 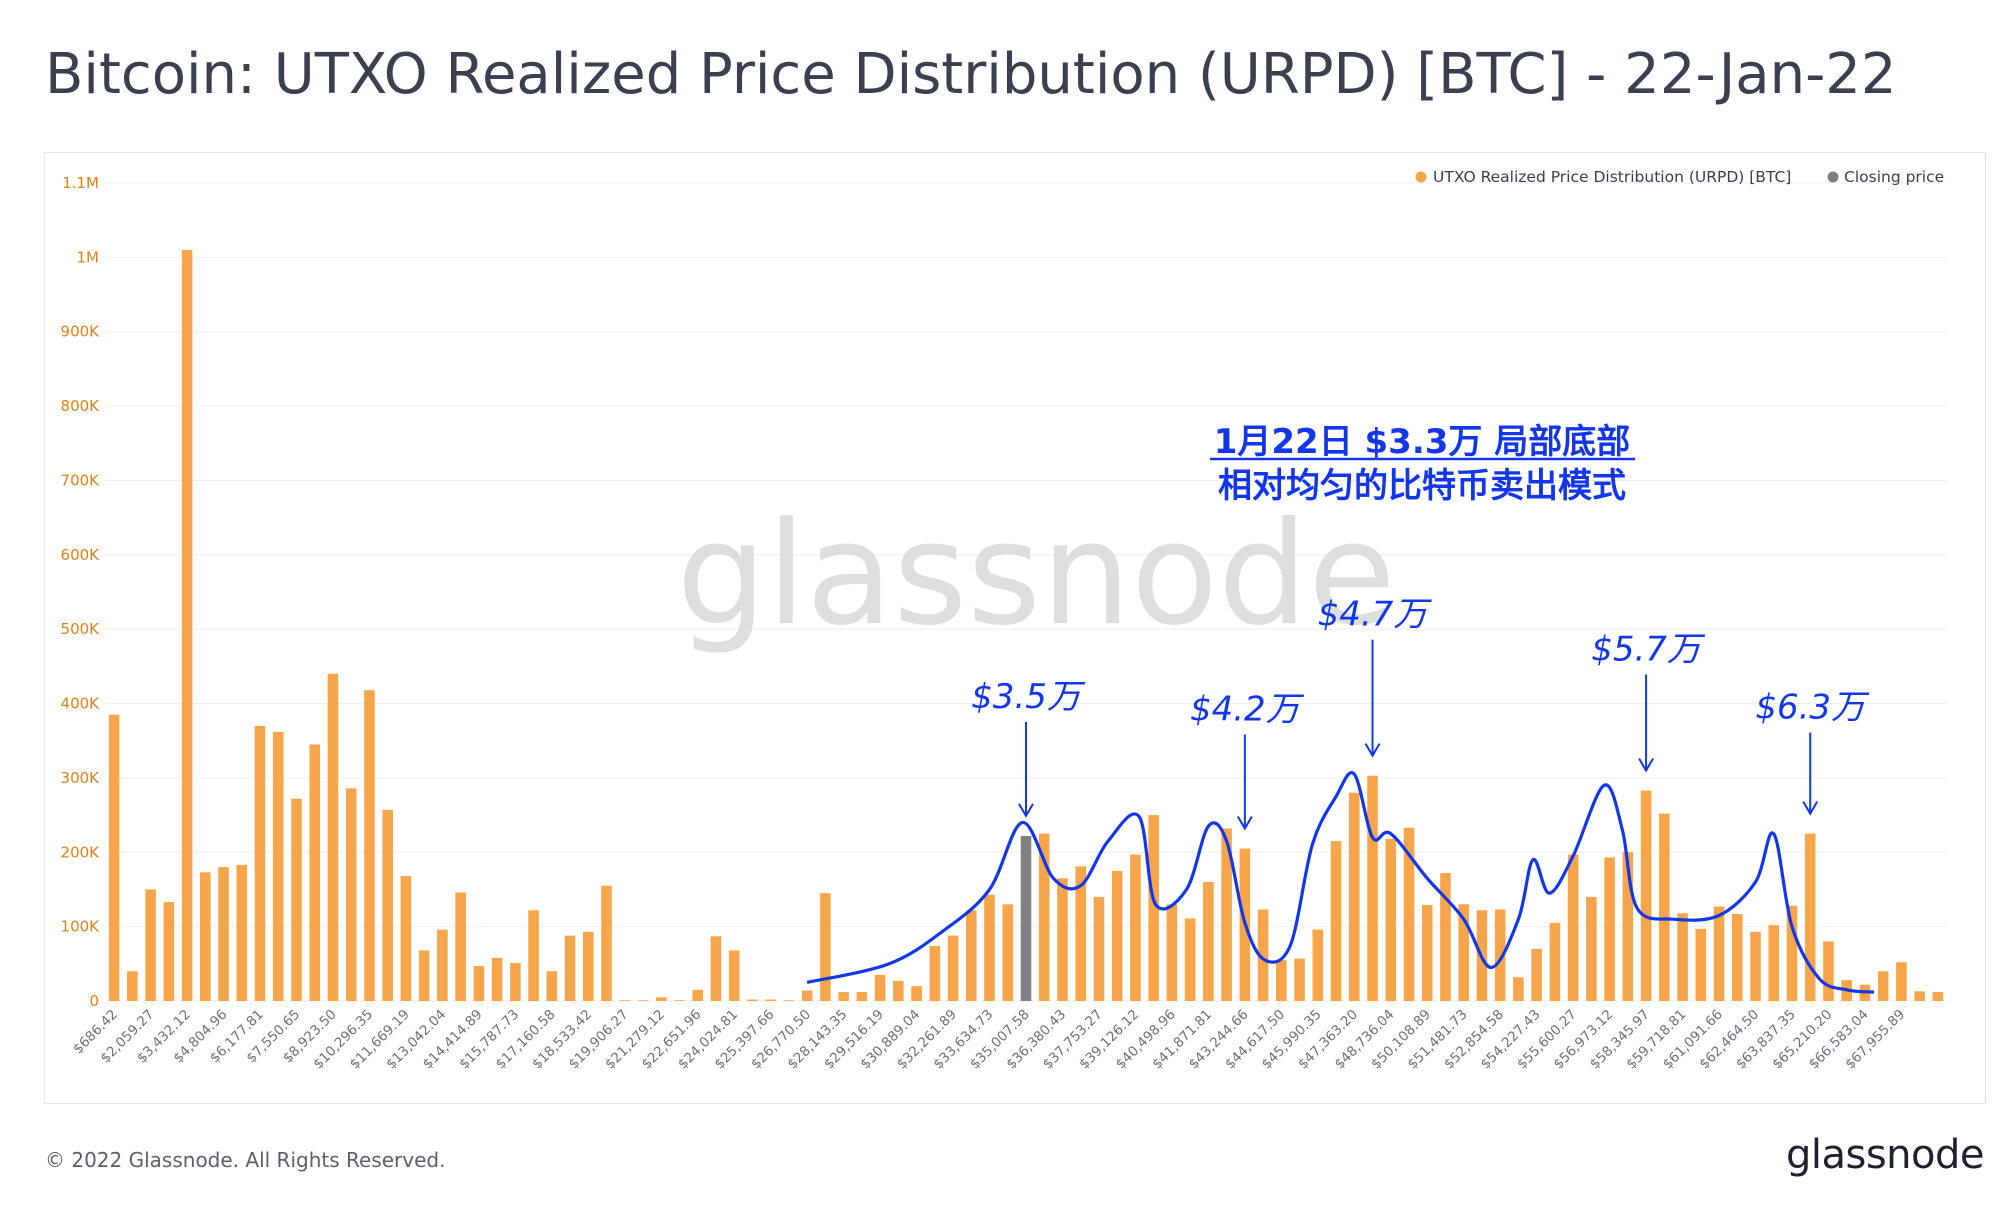 I want to click on y-tick-label: 1M, so click(x=88, y=257).